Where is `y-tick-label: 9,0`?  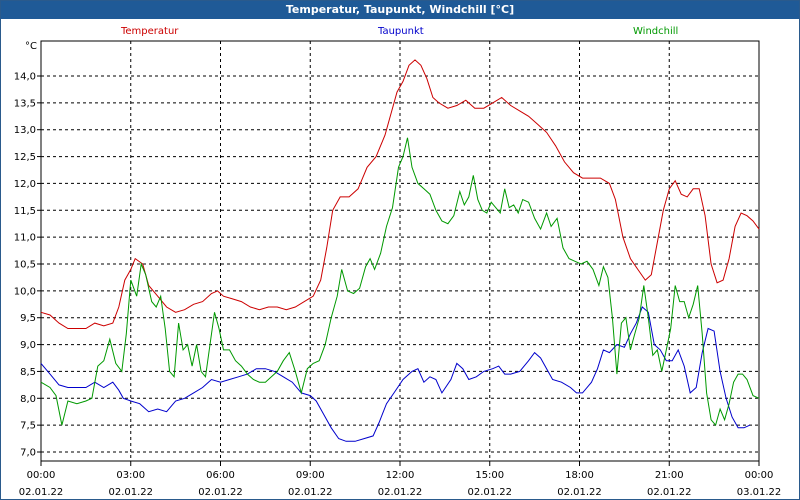
y-tick-label: 9,0 is located at coordinates (28, 345).